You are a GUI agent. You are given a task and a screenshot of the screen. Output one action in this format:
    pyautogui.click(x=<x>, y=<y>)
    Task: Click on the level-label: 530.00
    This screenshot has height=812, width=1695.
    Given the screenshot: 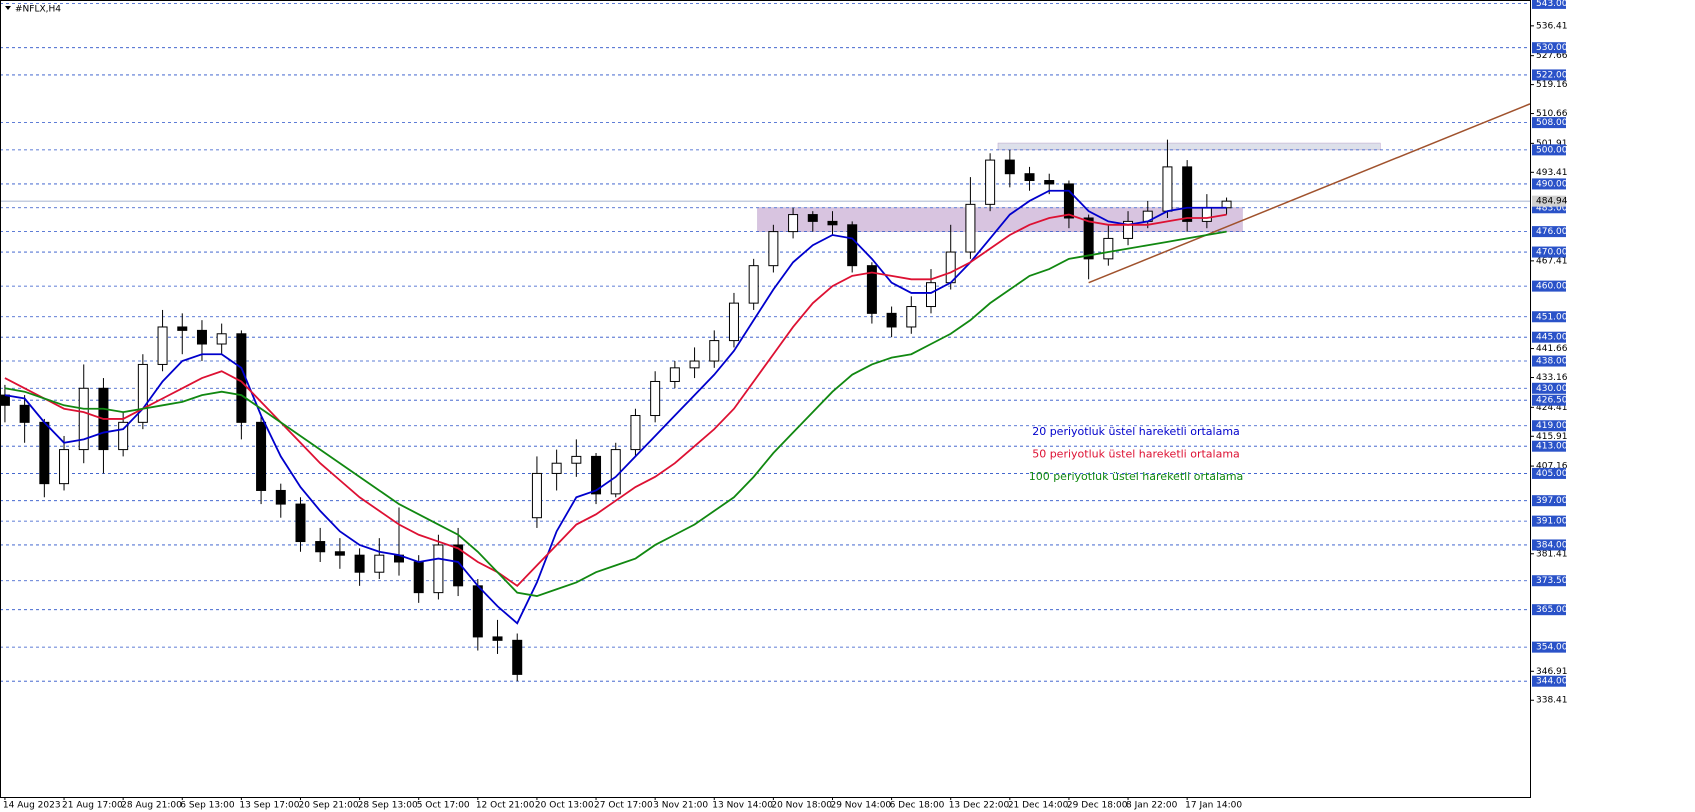 What is the action you would take?
    pyautogui.click(x=1552, y=48)
    